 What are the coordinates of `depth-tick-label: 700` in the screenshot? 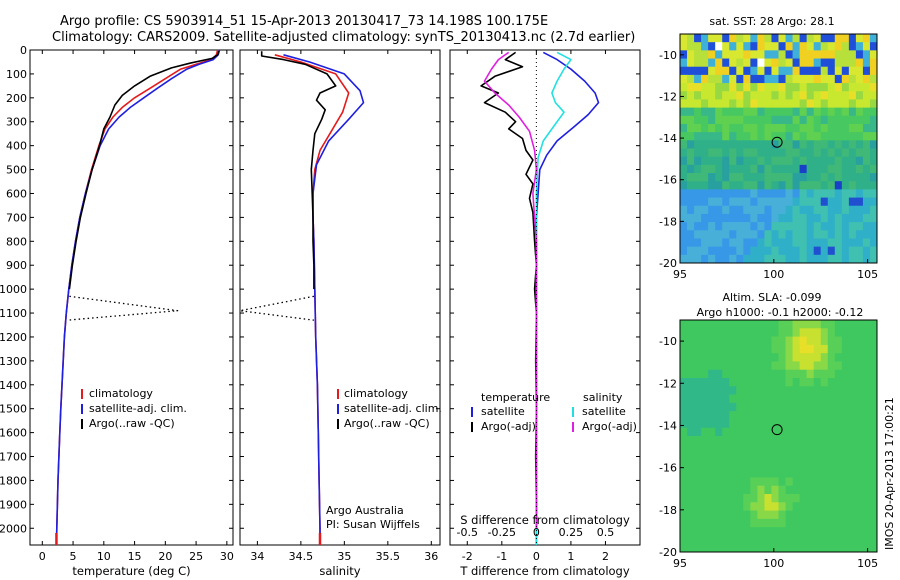 It's located at (16, 217).